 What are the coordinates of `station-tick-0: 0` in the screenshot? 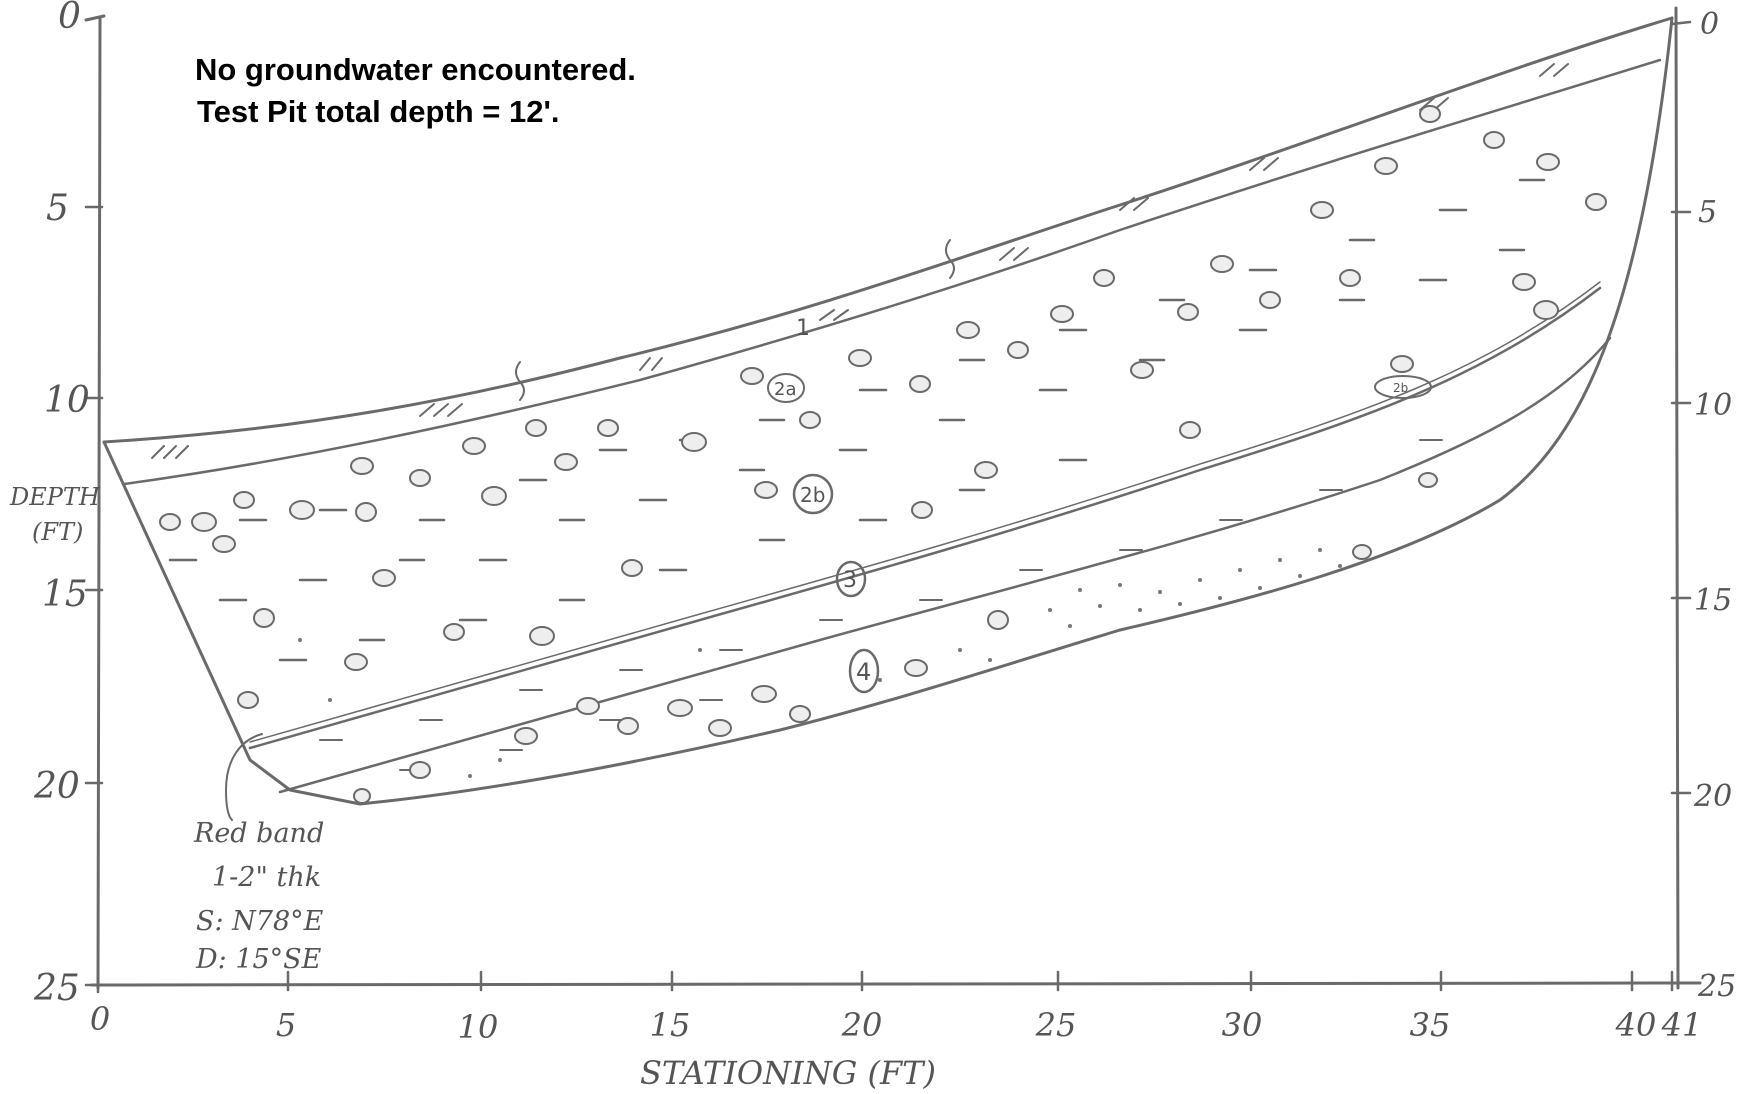 It's located at (100, 1019).